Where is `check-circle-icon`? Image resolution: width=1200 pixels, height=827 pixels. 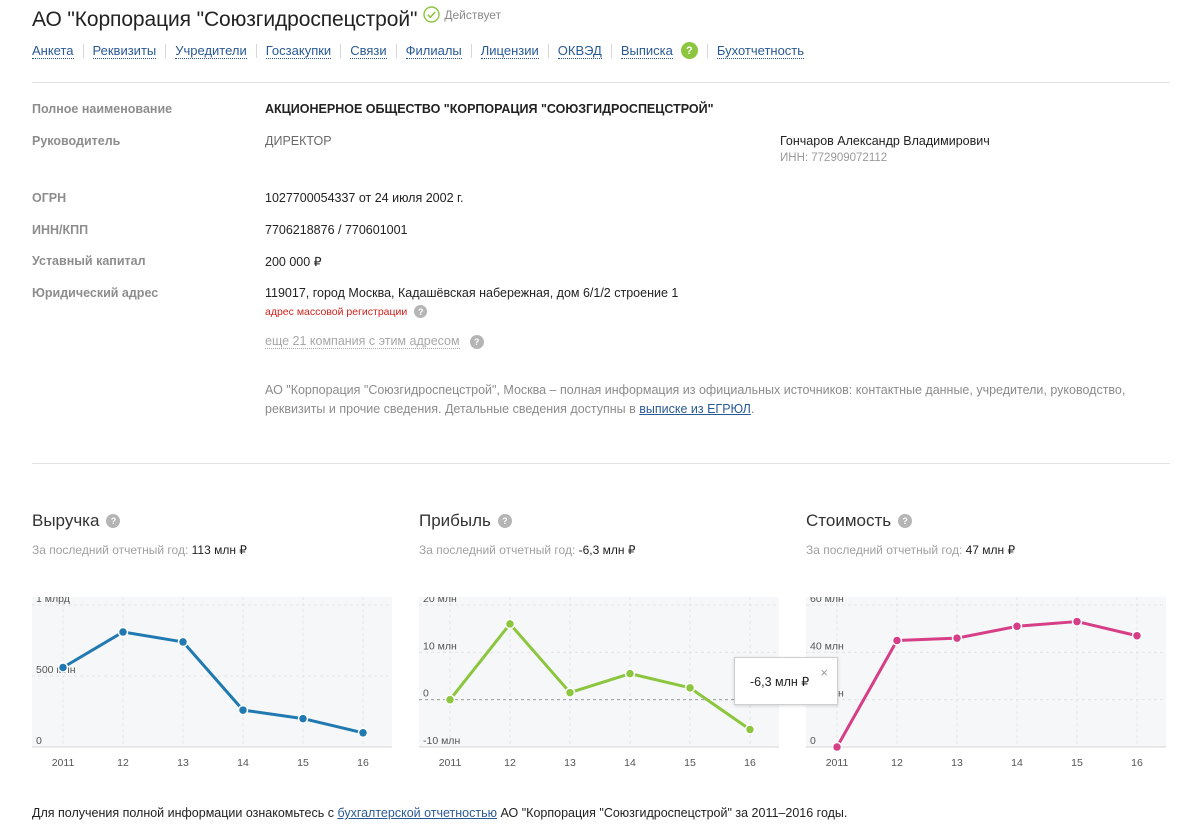
check-circle-icon is located at coordinates (432, 14).